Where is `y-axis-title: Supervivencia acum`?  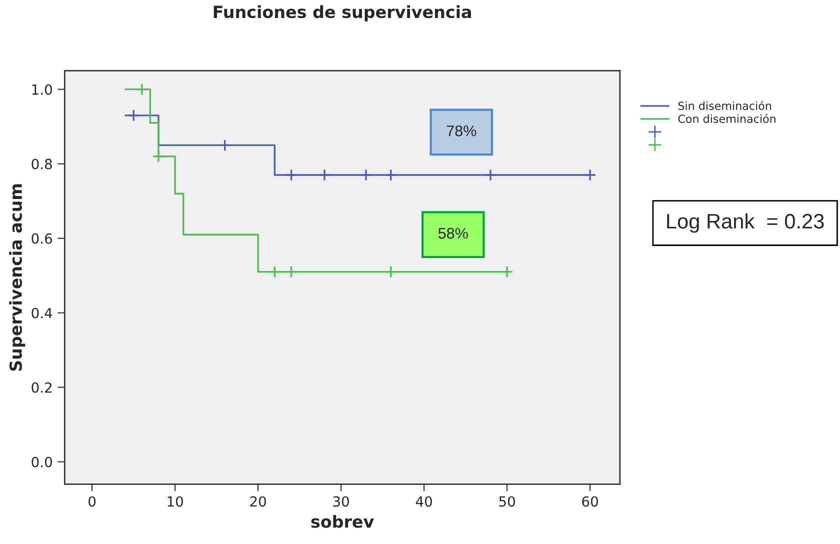 y-axis-title: Supervivencia acum is located at coordinates (17, 277).